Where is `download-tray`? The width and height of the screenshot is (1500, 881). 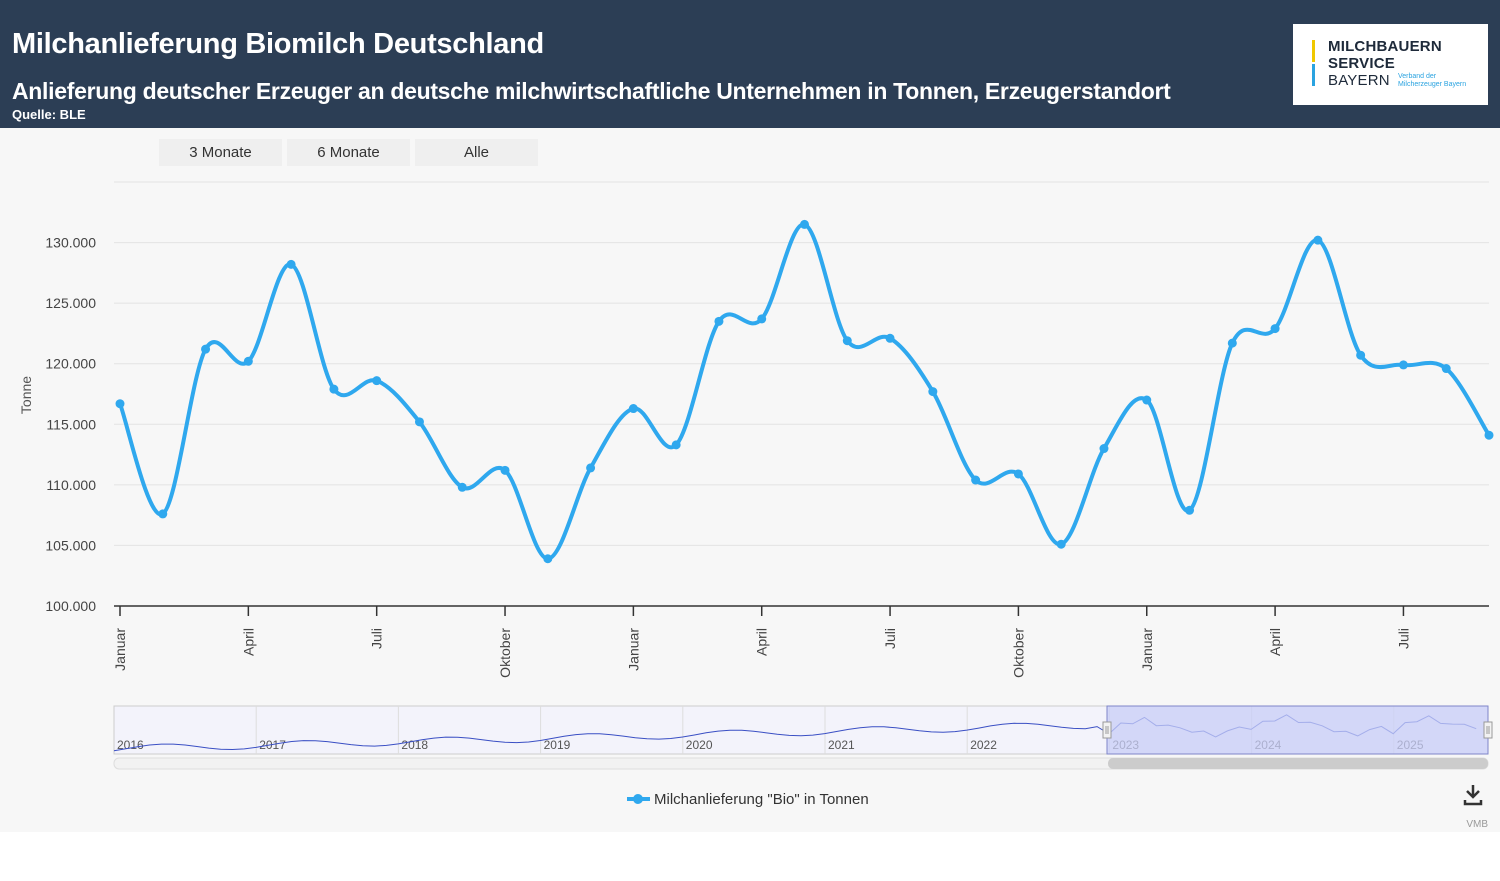
download-tray is located at coordinates (1473, 803).